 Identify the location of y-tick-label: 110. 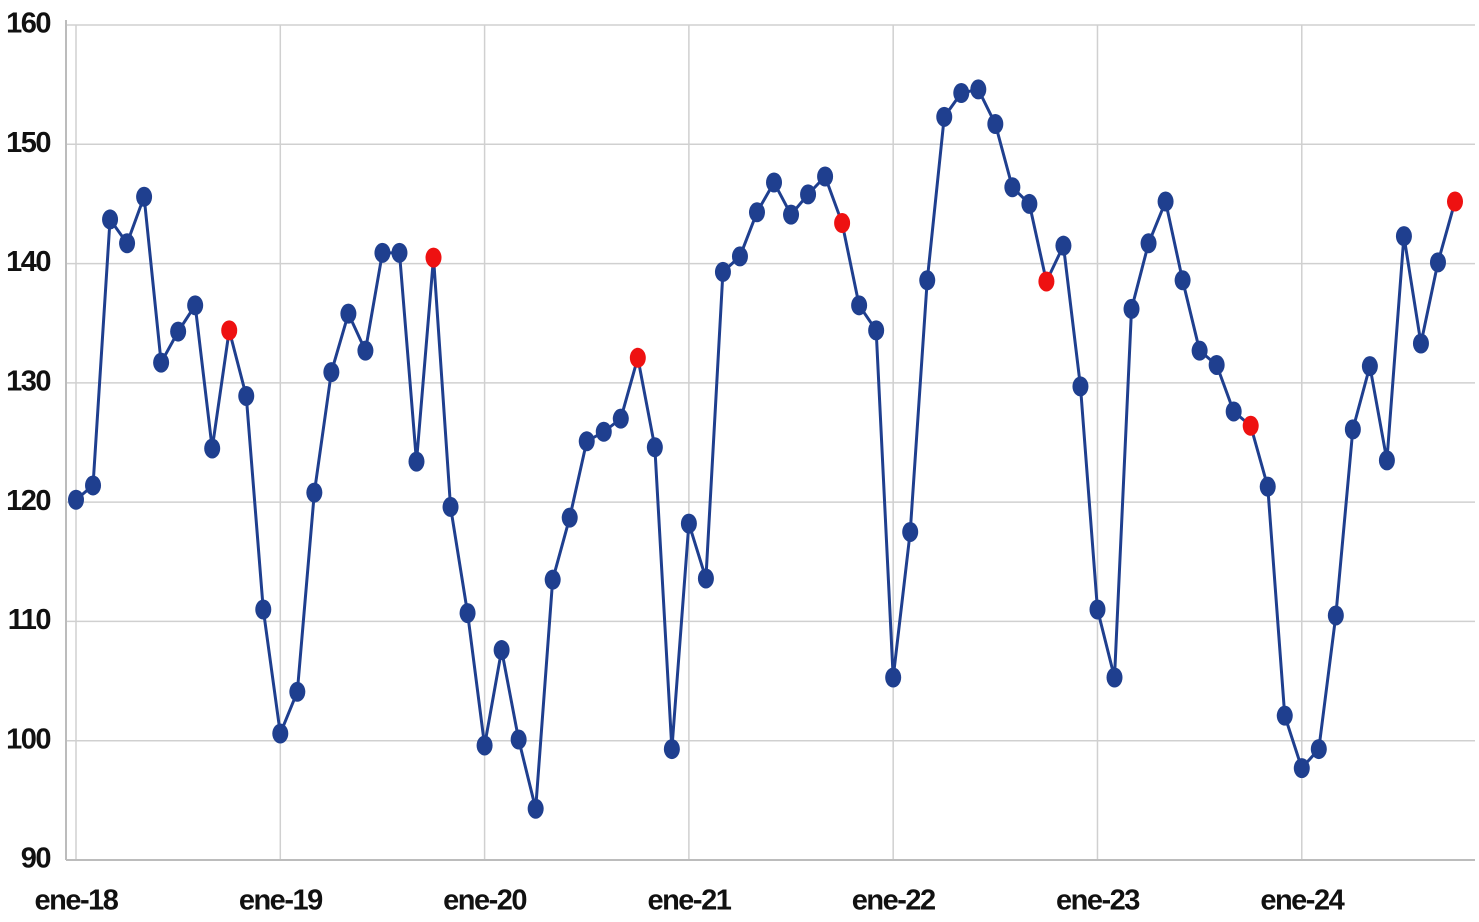
(29, 620).